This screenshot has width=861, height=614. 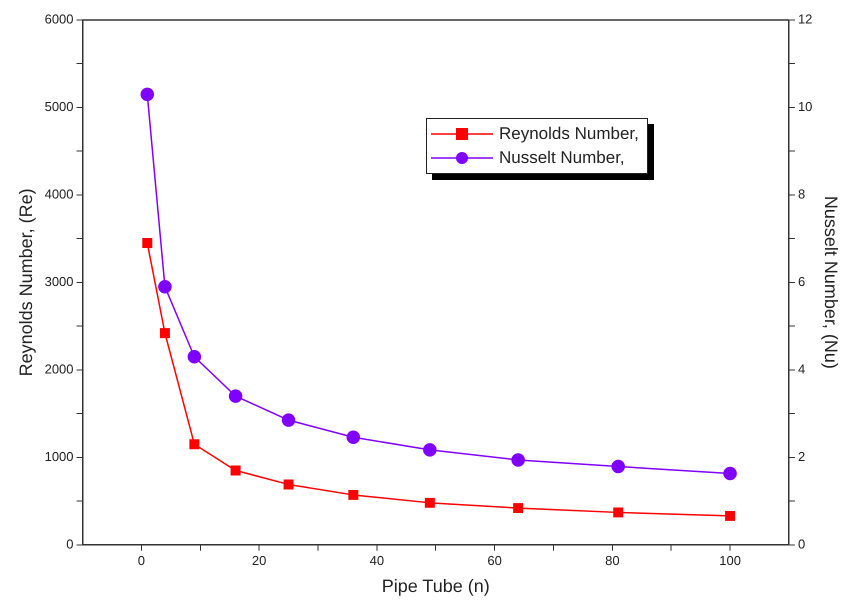 I want to click on y2-tick-label: 0, so click(x=802, y=544).